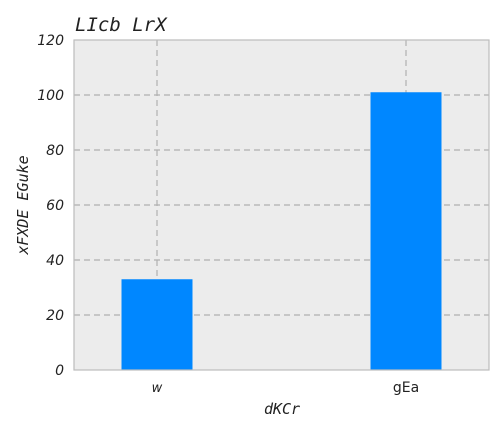 Image resolution: width=504 pixels, height=432 pixels. What do you see at coordinates (121, 25) in the screenshot?
I see `chart-title: LIcb LrX` at bounding box center [121, 25].